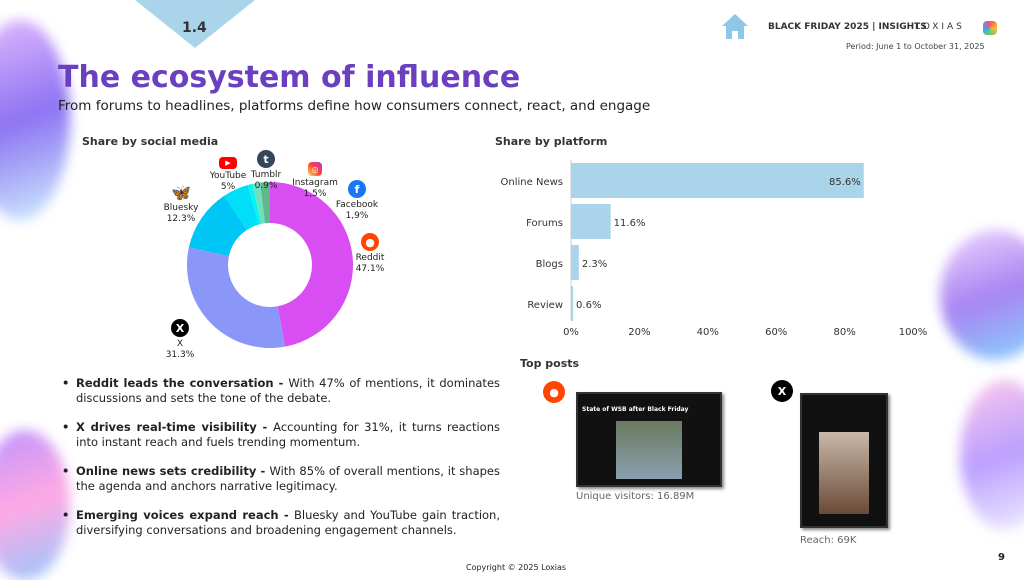 Image resolution: width=1024 pixels, height=580 pixels. I want to click on x-tick-label: 100%, so click(913, 332).